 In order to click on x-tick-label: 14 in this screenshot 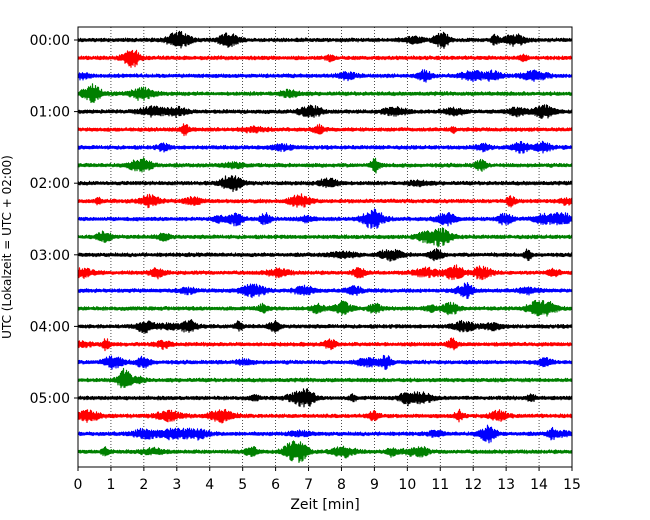, I will do `click(539, 485)`.